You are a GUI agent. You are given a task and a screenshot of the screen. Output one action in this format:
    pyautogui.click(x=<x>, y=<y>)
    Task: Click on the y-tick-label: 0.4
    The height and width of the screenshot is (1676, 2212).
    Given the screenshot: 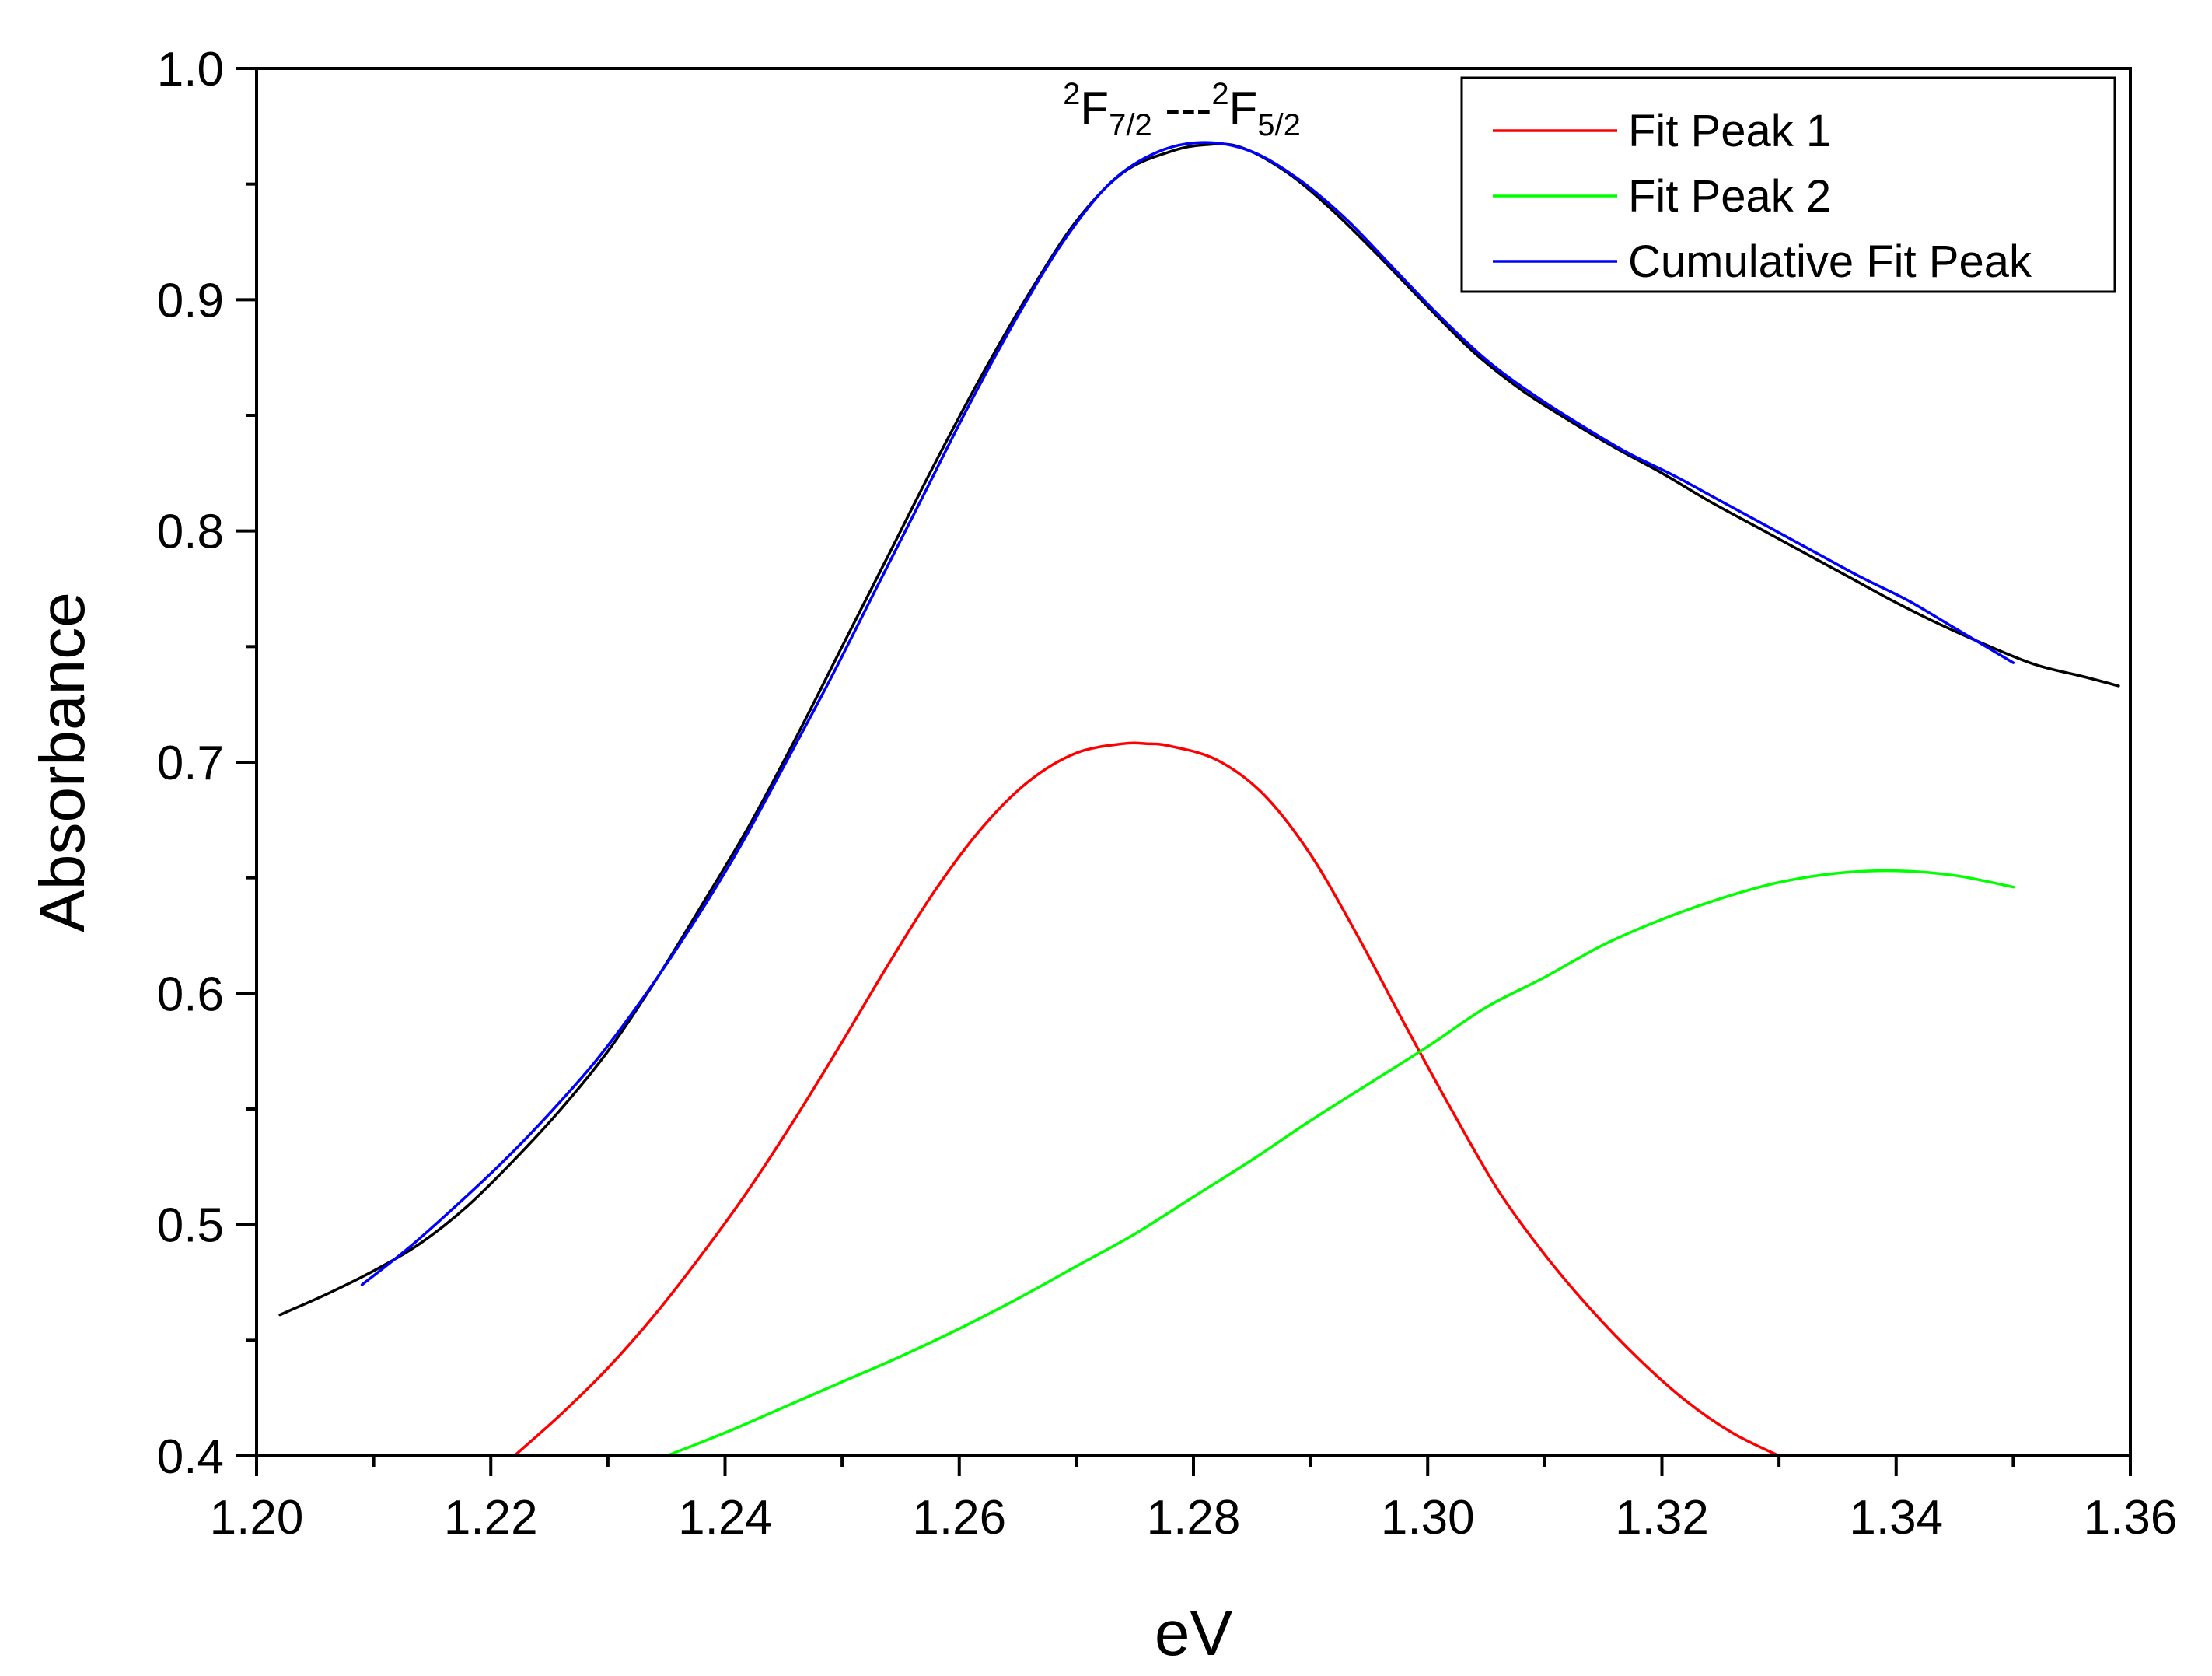 What is the action you would take?
    pyautogui.click(x=190, y=1457)
    